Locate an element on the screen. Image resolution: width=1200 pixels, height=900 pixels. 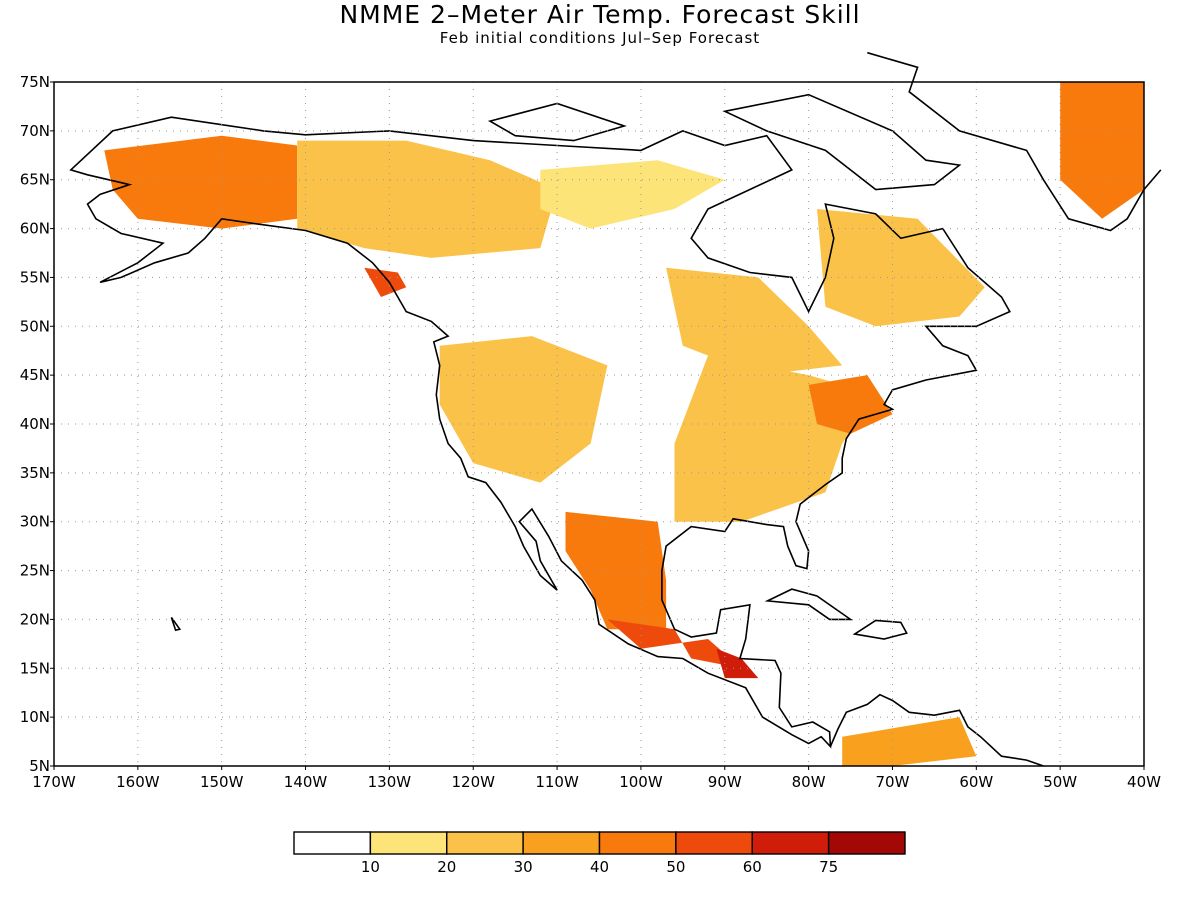
southern-mexico-skill-area is located at coordinates (674, 644).